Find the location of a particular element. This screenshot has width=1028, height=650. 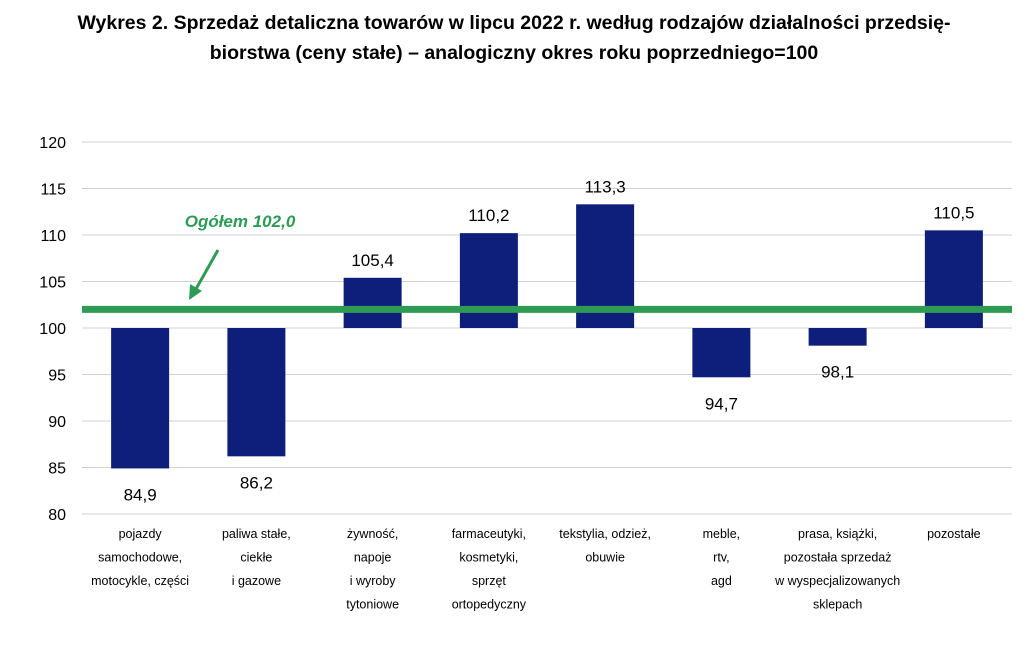

category-label-line: agd is located at coordinates (721, 581).